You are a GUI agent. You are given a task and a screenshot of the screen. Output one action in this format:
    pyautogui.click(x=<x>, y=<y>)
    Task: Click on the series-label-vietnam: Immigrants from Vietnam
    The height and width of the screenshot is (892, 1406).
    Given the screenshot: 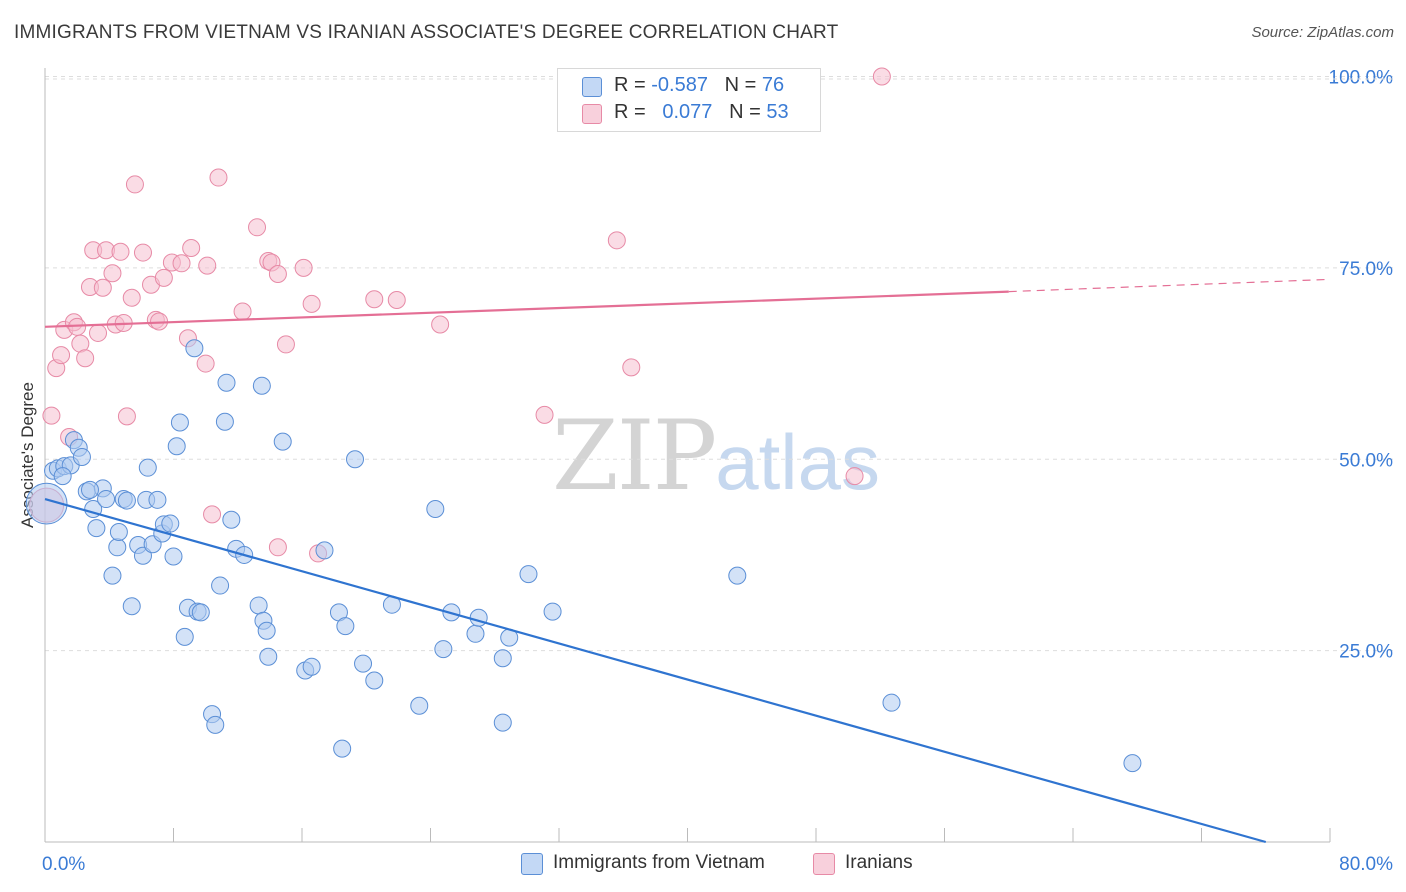 What is the action you would take?
    pyautogui.click(x=659, y=862)
    